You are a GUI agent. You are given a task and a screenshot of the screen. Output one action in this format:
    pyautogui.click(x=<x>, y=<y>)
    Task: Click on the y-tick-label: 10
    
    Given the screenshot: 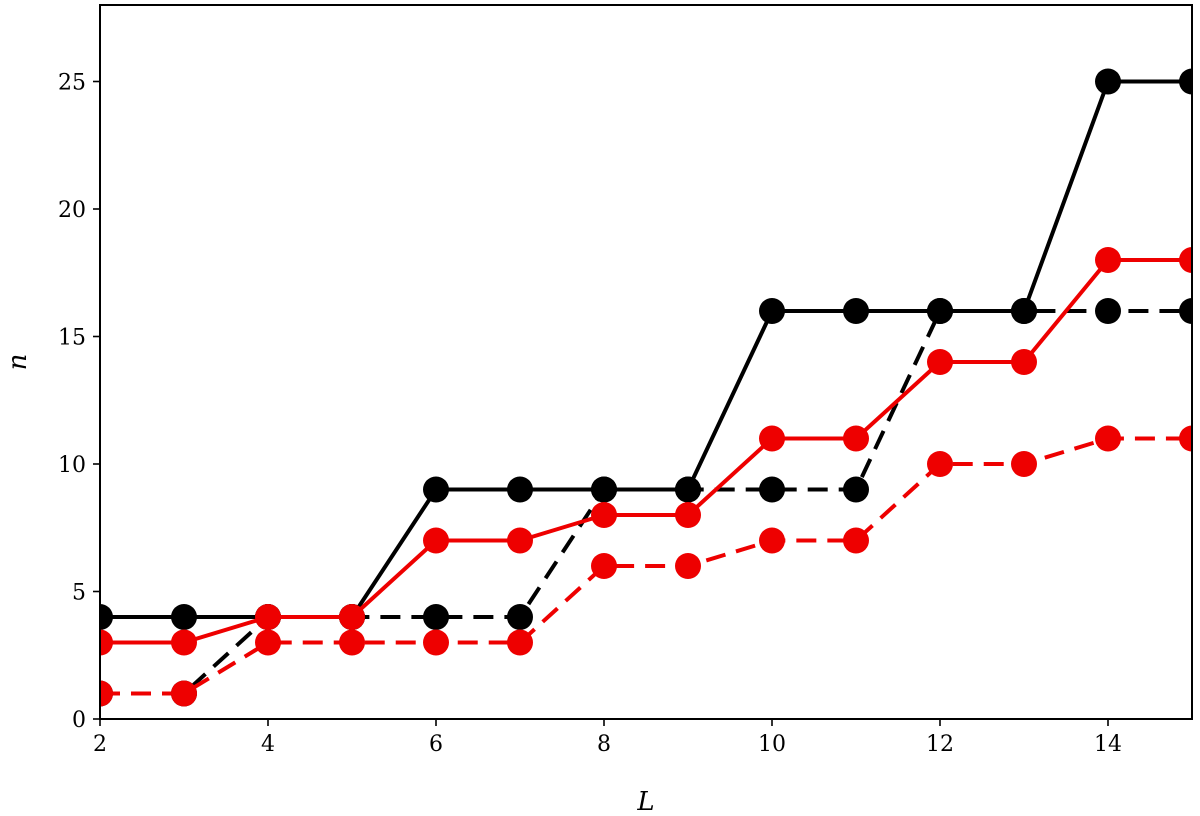 What is the action you would take?
    pyautogui.click(x=72, y=465)
    